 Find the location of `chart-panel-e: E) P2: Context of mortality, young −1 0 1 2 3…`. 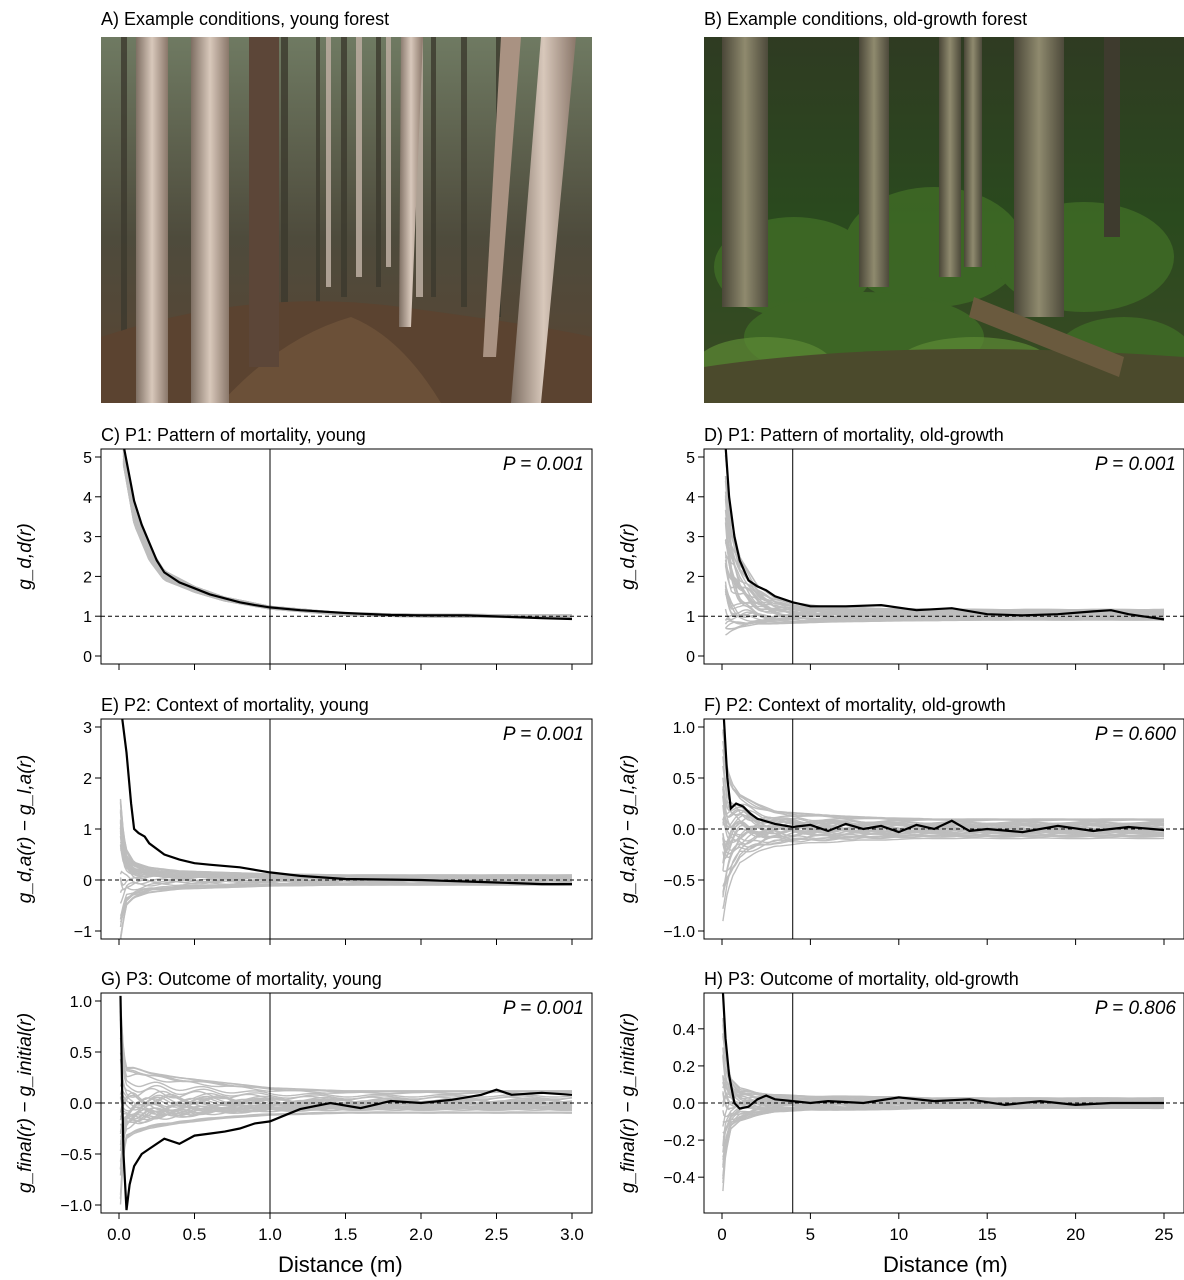

chart-panel-e: E) P2: Context of mortality, young −1 0 1 2 3… is located at coordinates (304, 820).